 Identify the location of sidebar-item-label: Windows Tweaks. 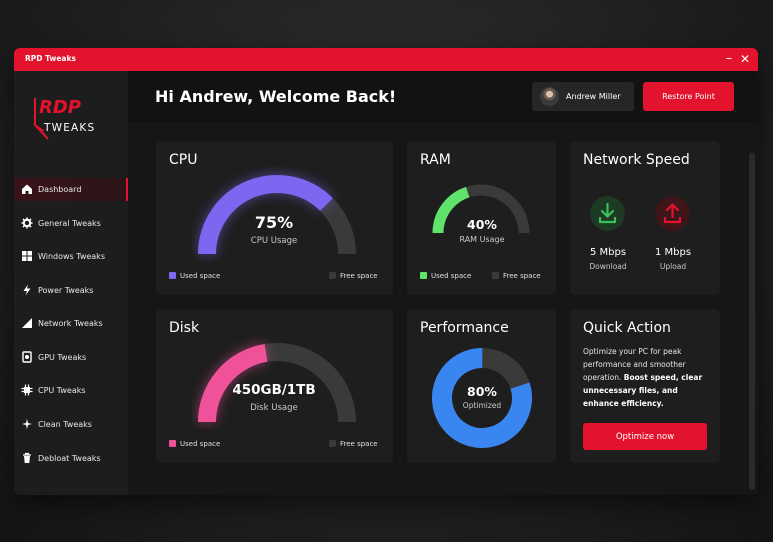
(71, 256).